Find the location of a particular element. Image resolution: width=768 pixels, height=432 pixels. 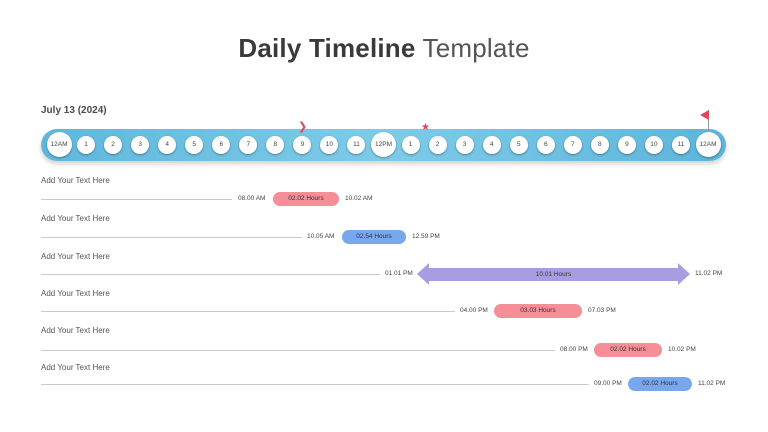

flag-icon is located at coordinates (704, 115).